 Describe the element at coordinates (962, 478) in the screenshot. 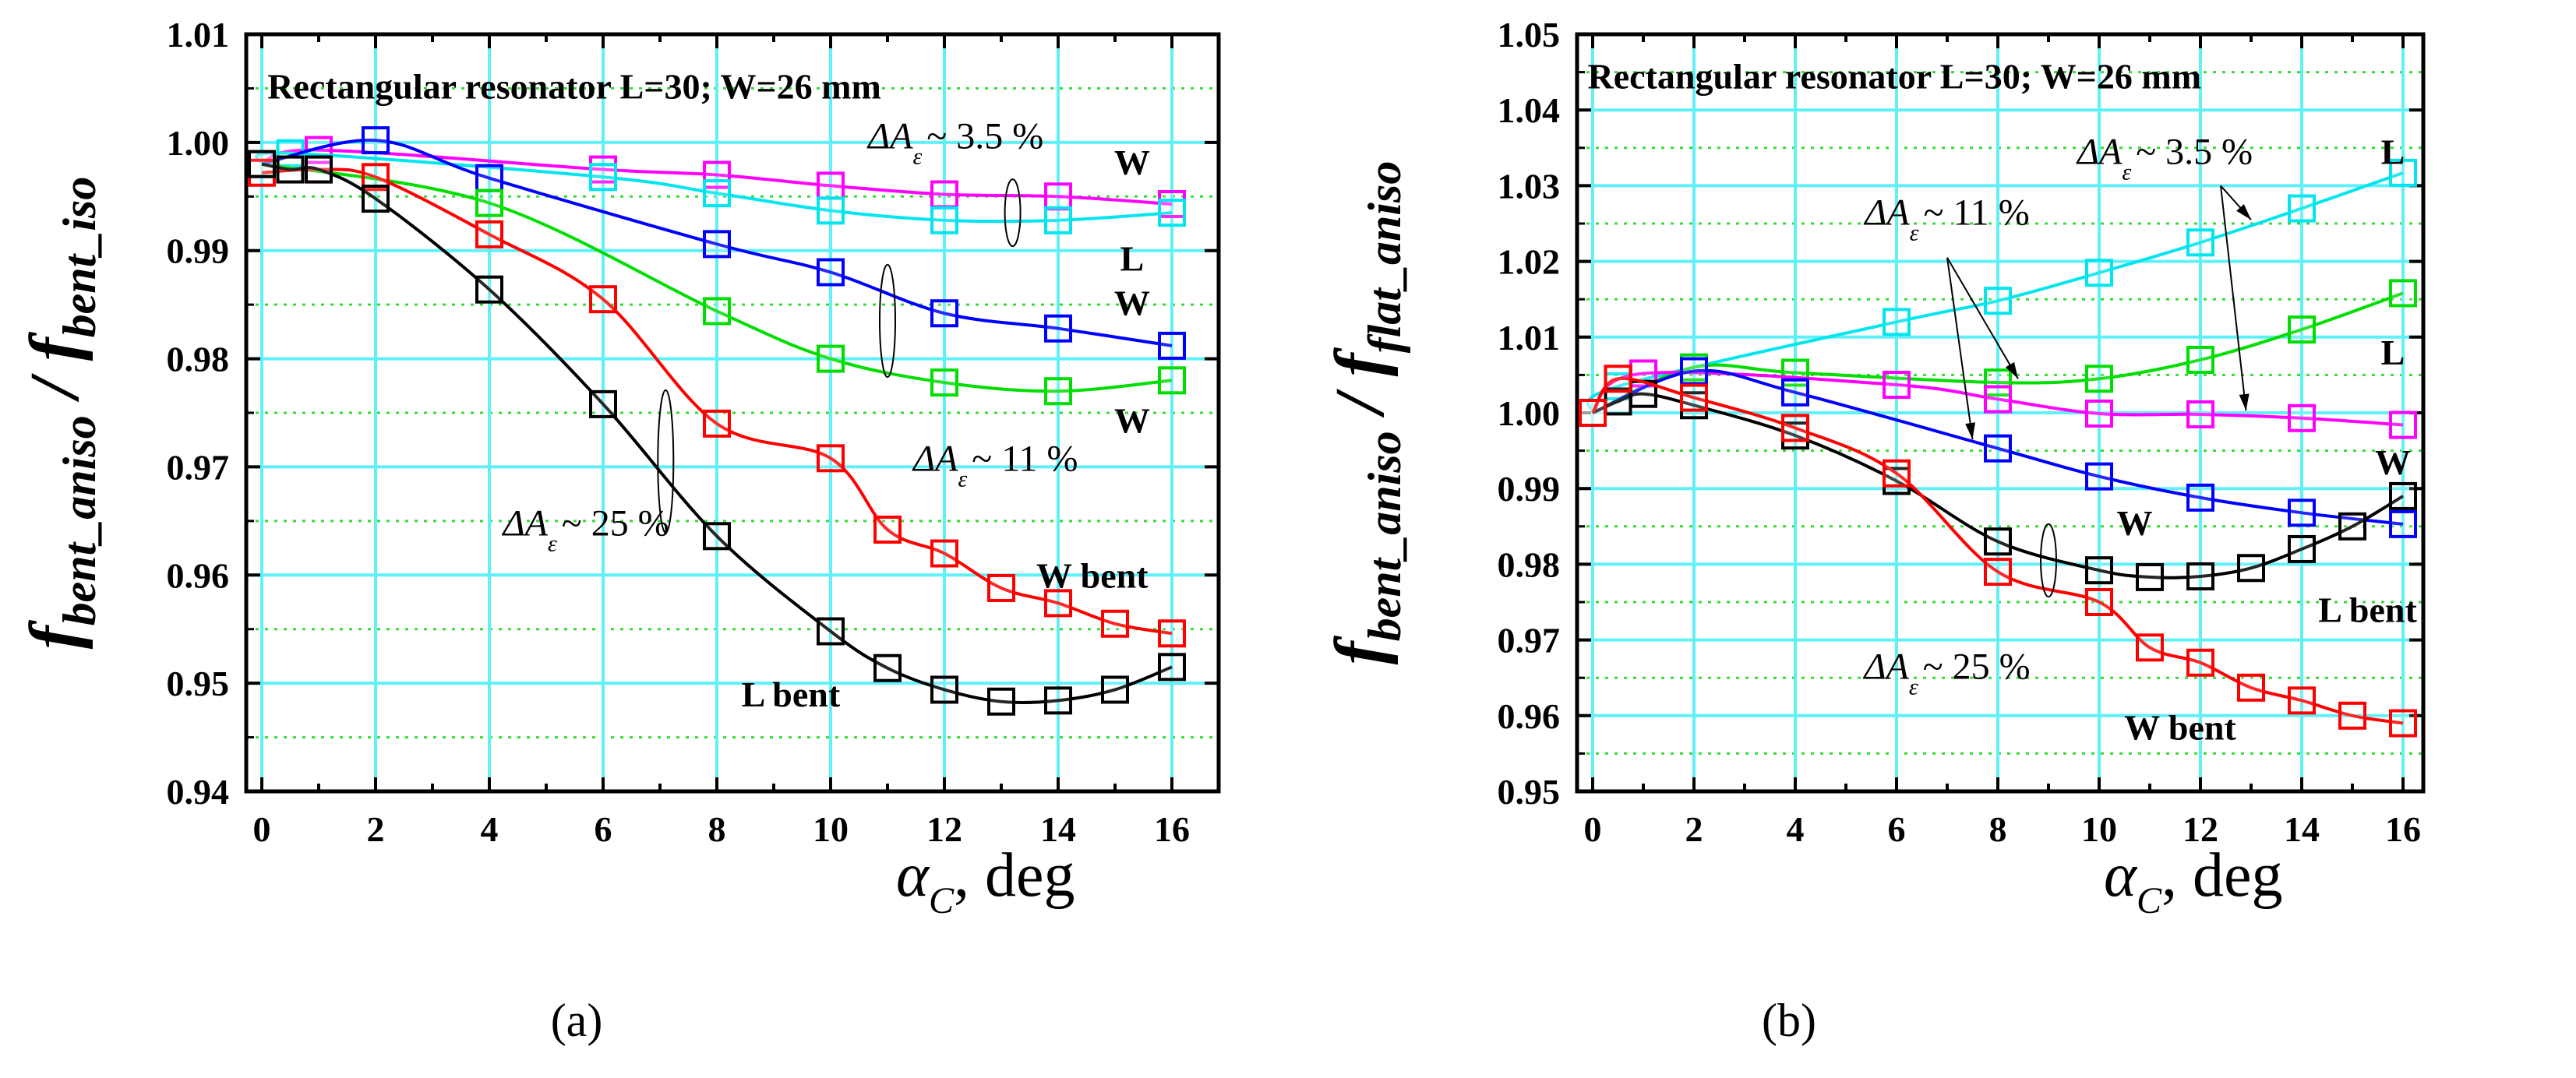

I see `delta-subscript: ε` at that location.